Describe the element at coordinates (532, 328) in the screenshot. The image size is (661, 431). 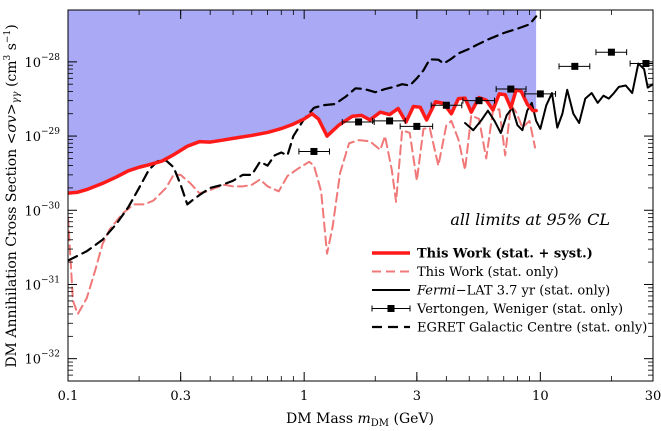
I see `legend-label: EGRET Galactic Centre (stat. only)` at that location.